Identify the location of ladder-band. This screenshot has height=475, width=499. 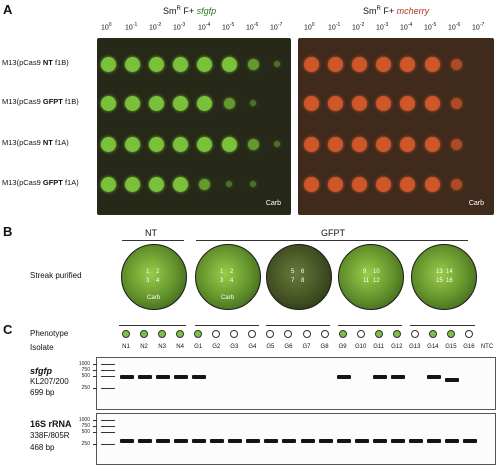
(108, 426).